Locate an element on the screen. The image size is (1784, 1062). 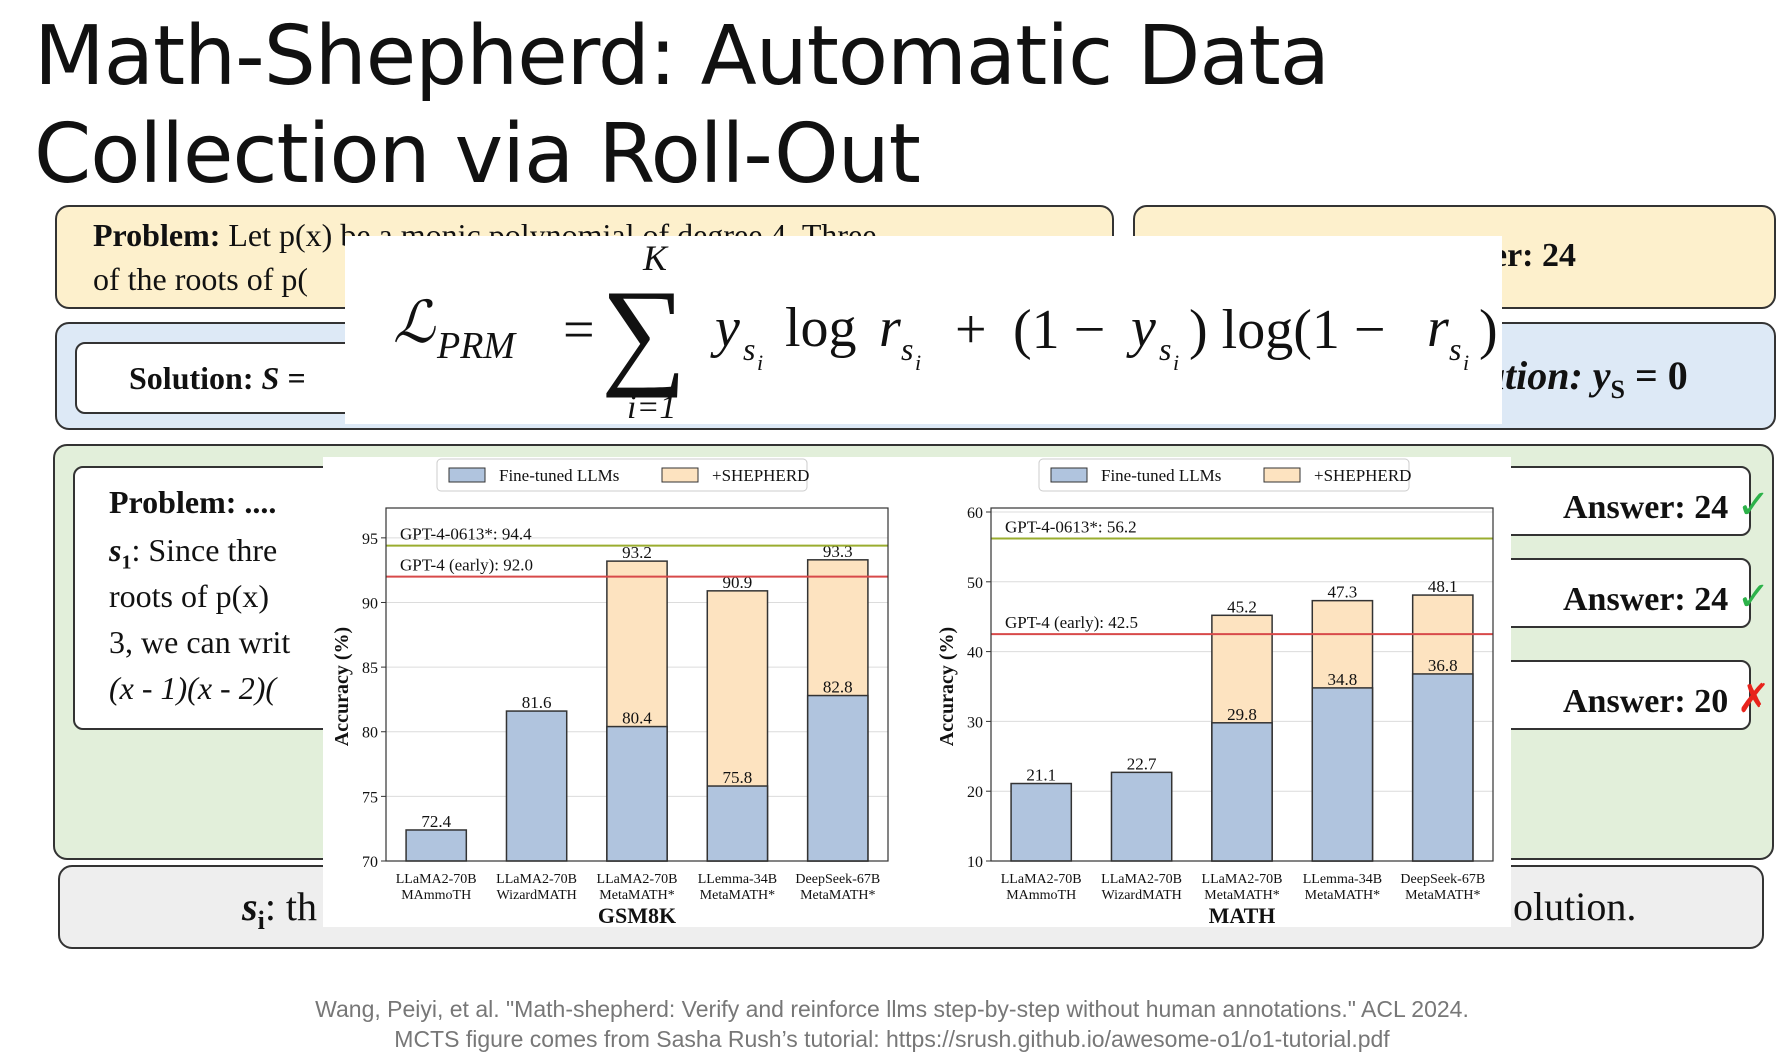
cross-icon: ✗ is located at coordinates (1753, 699).